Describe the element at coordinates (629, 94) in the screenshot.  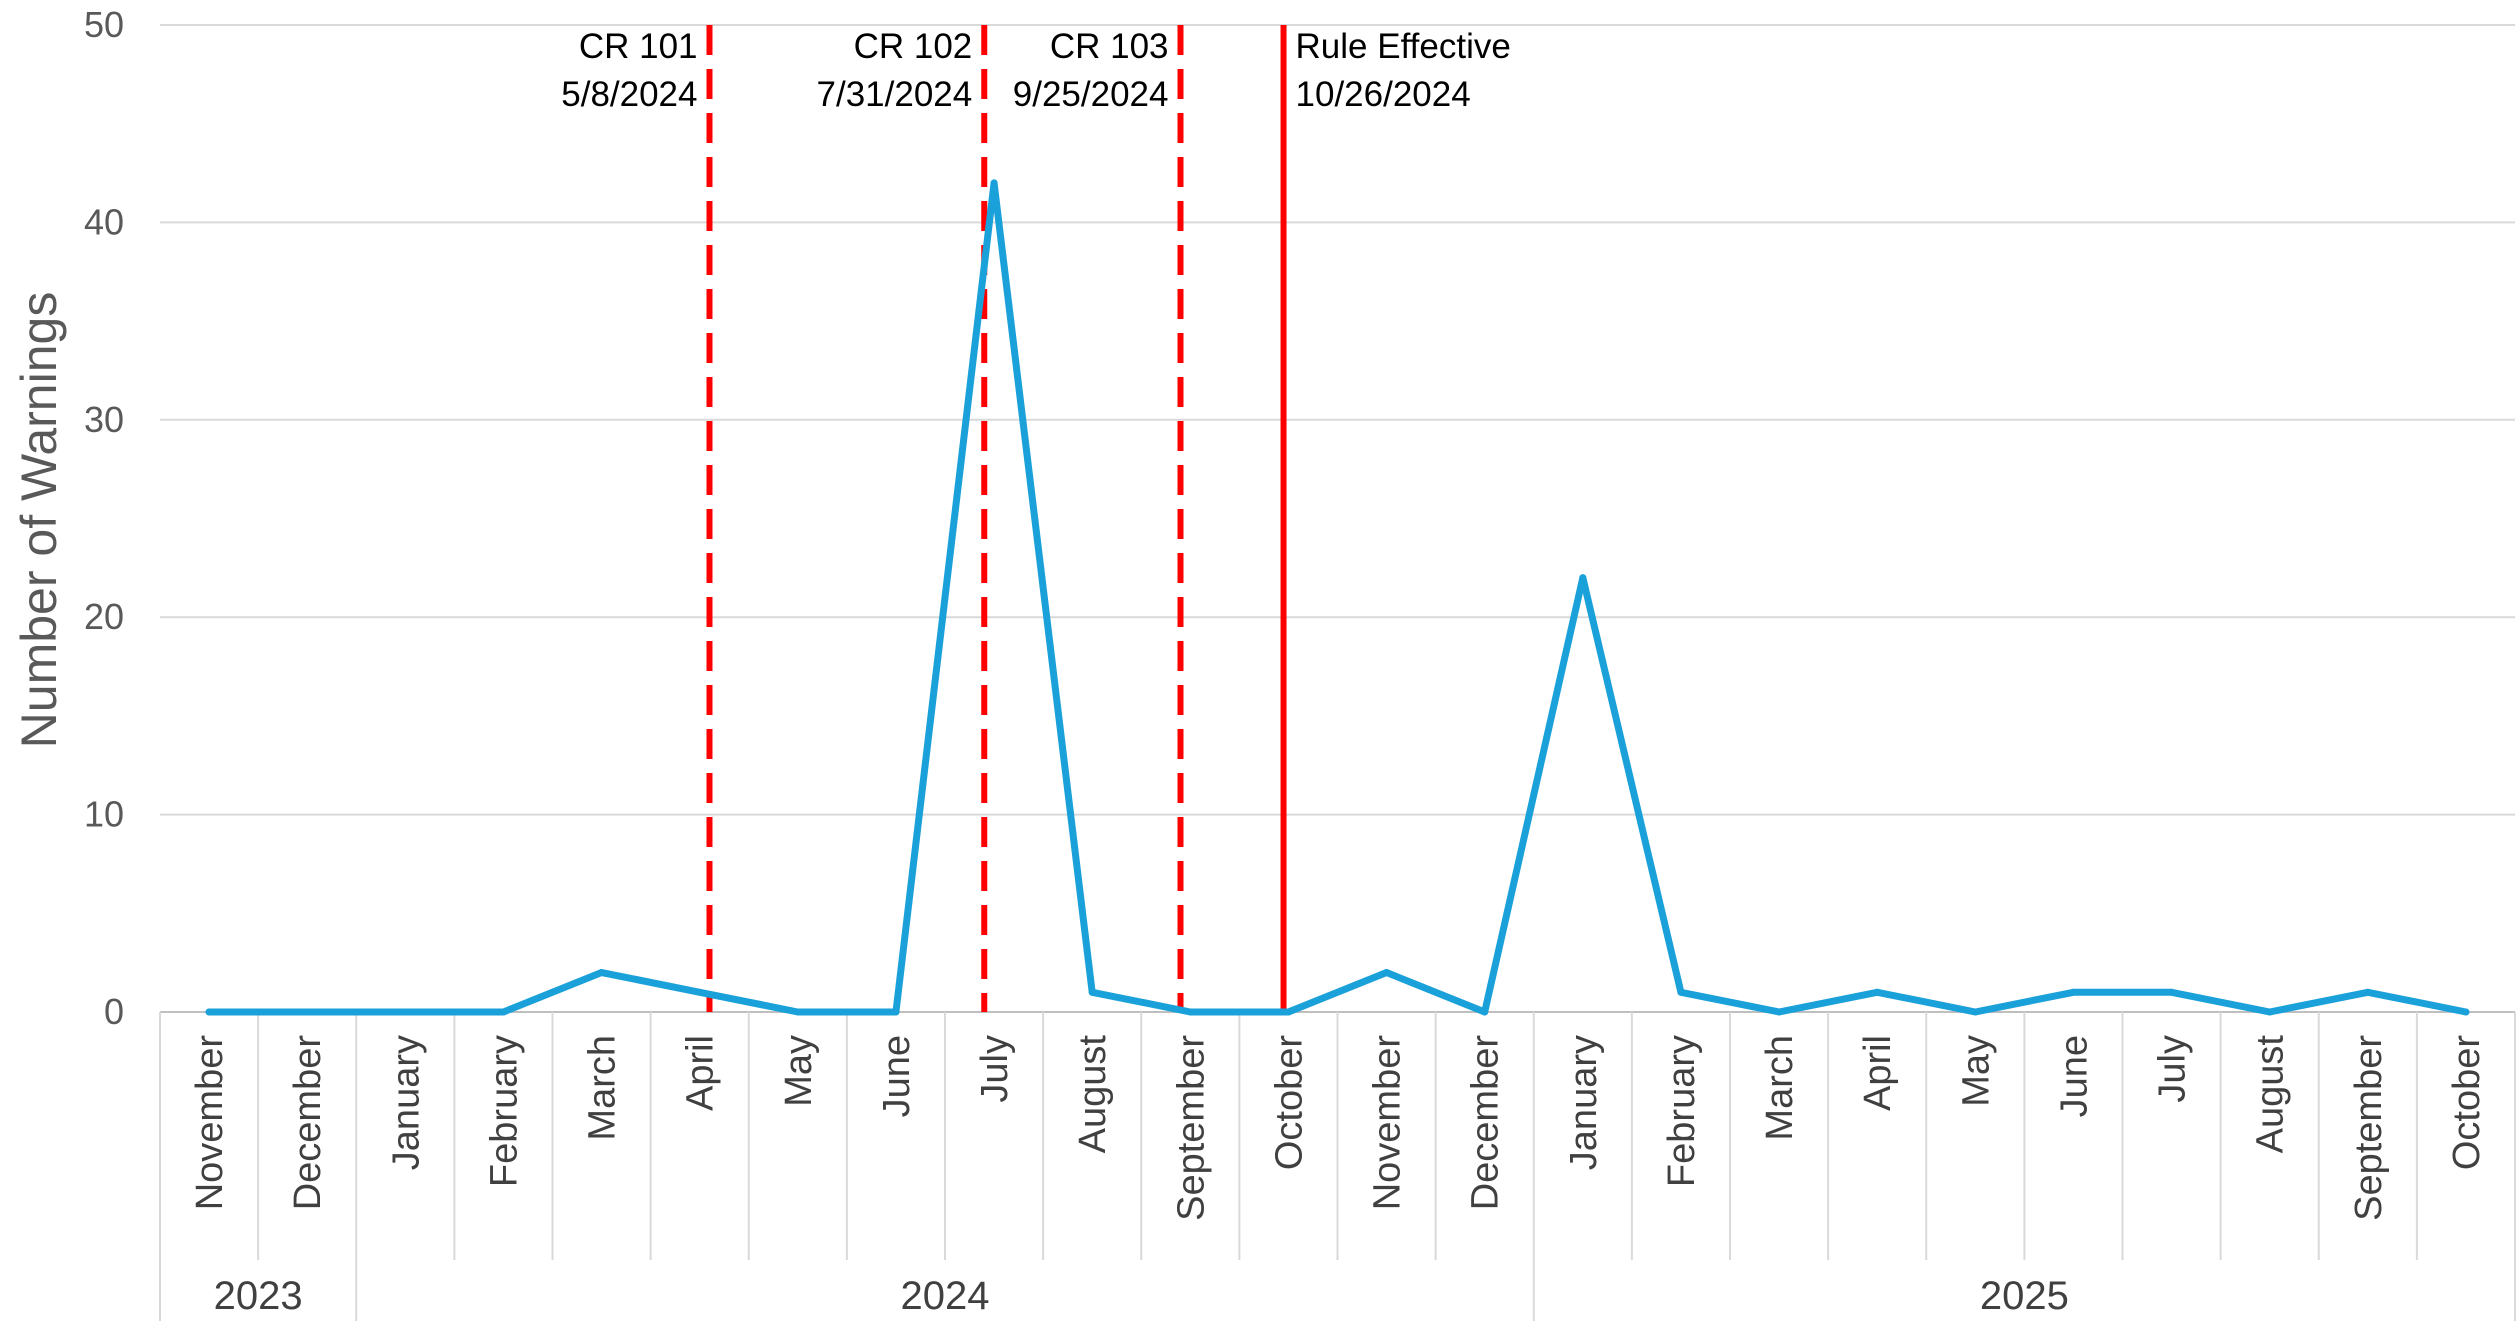
I see `annotation-date: 5/8/2024` at that location.